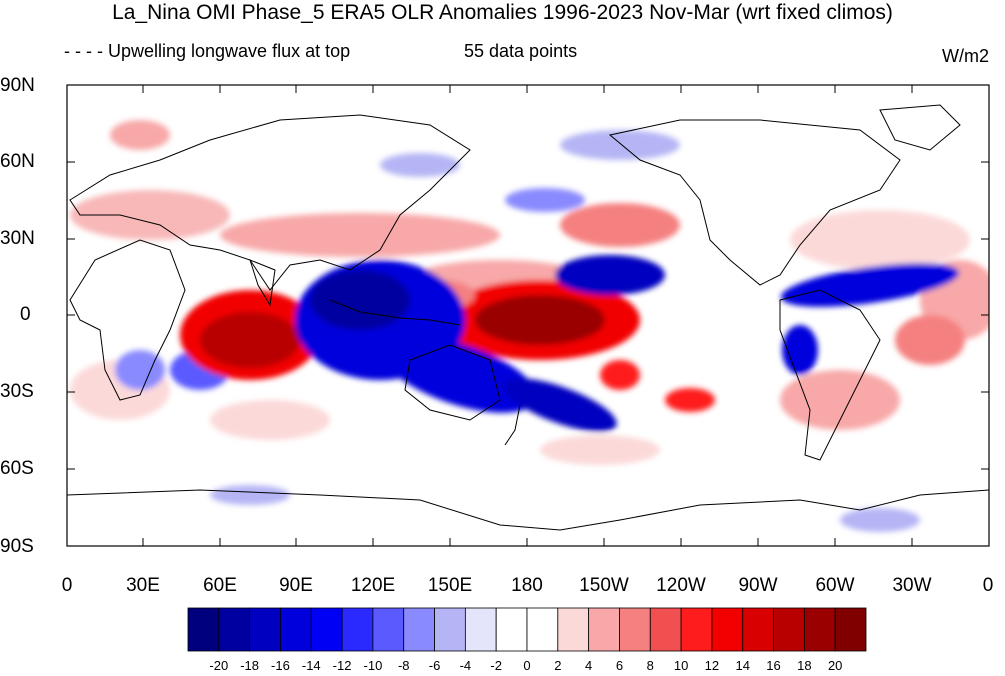 The width and height of the screenshot is (1005, 676). Describe the element at coordinates (17, 391) in the screenshot. I see `y-tick-label-30s: 30S` at that location.